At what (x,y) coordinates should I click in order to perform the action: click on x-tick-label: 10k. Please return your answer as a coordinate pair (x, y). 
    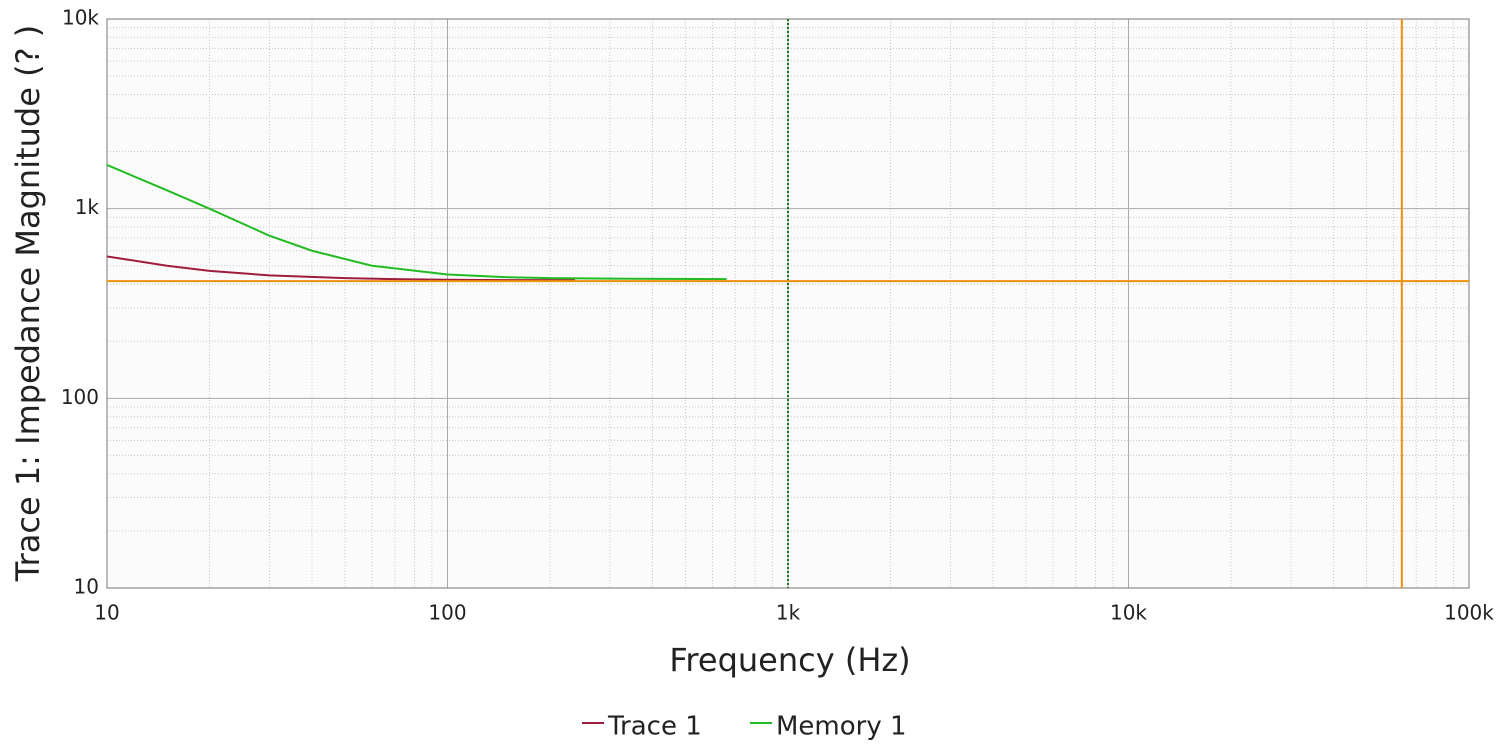
    Looking at the image, I should click on (1128, 613).